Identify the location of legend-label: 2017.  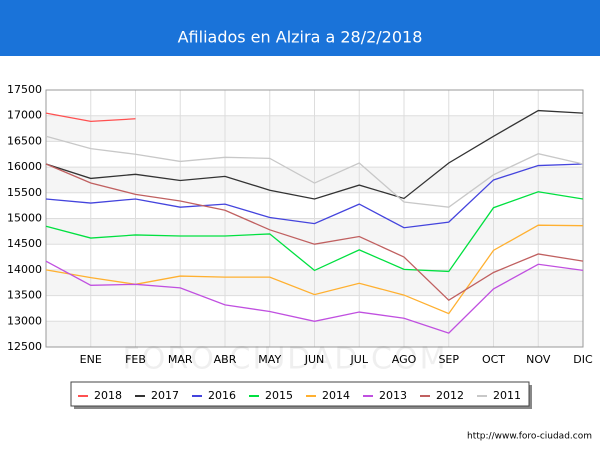
(165, 395).